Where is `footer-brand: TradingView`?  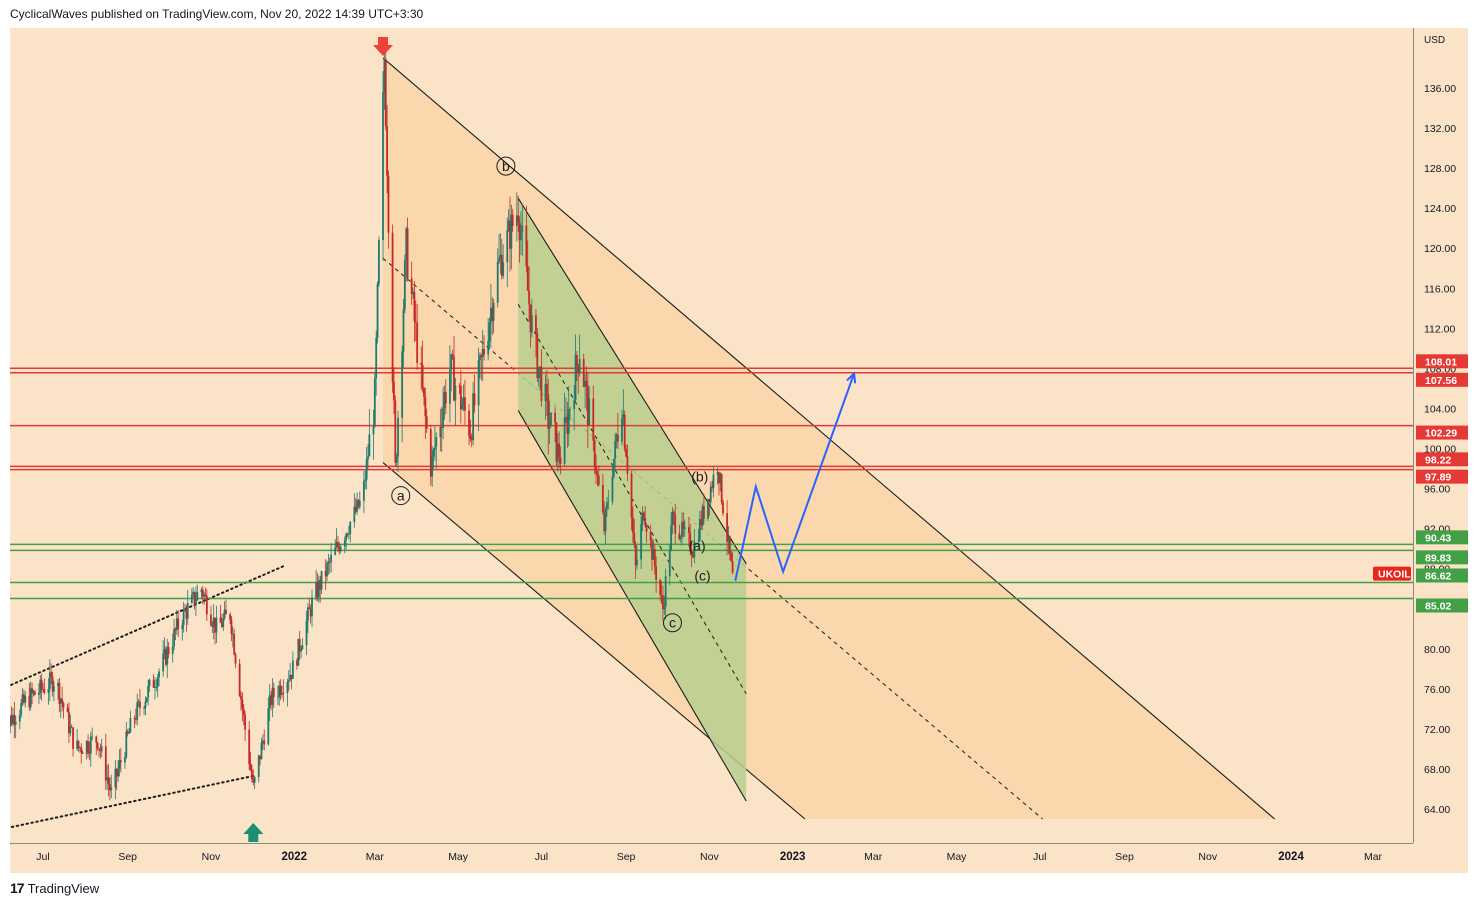 footer-brand: TradingView is located at coordinates (63, 888).